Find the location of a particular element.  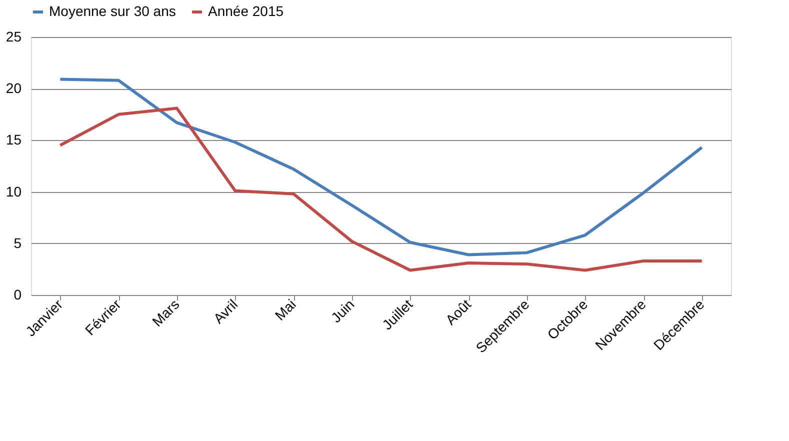

legend-label: Année 2015 is located at coordinates (246, 11).